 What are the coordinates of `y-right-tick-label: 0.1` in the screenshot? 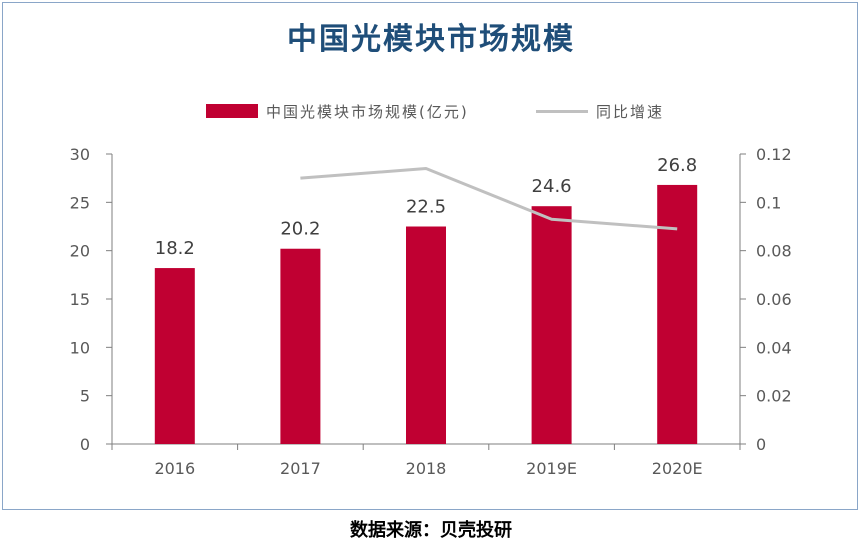 It's located at (768, 202).